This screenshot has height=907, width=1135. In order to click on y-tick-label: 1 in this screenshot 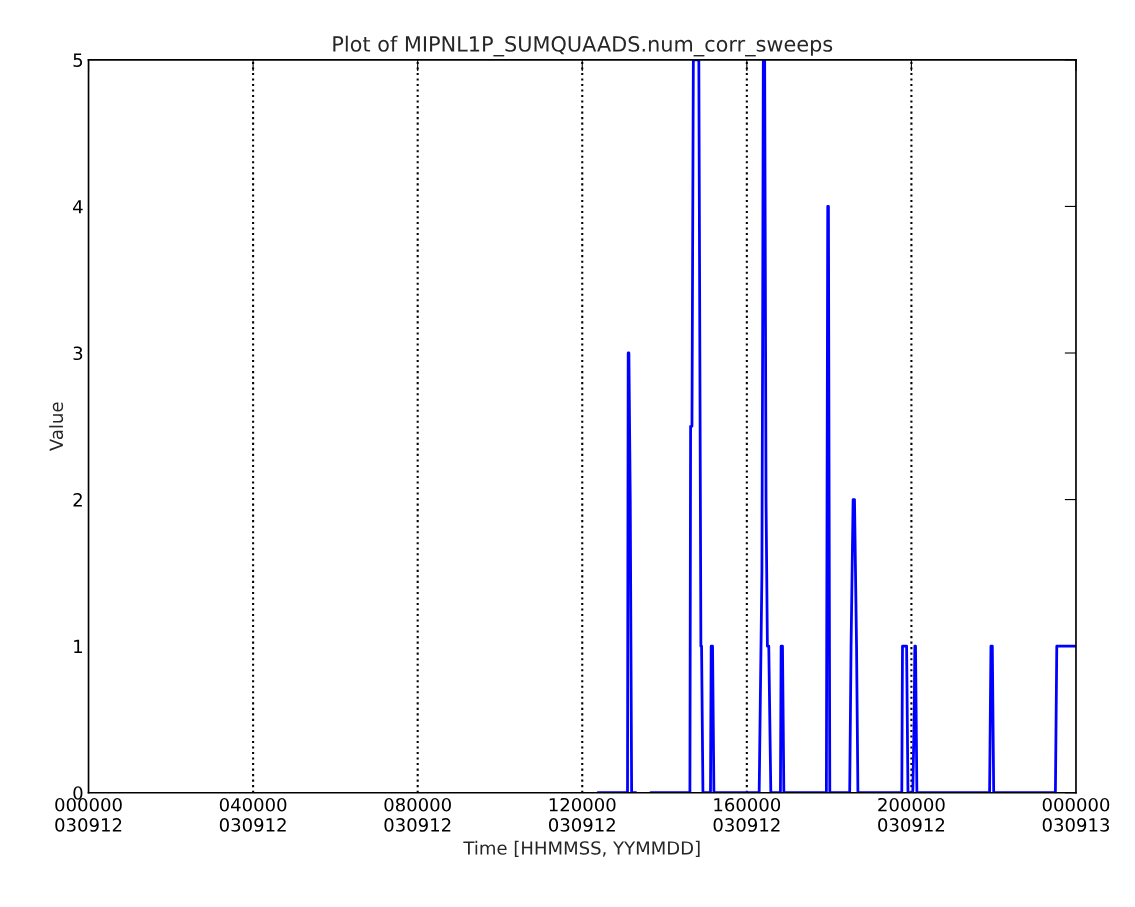, I will do `click(78, 646)`.